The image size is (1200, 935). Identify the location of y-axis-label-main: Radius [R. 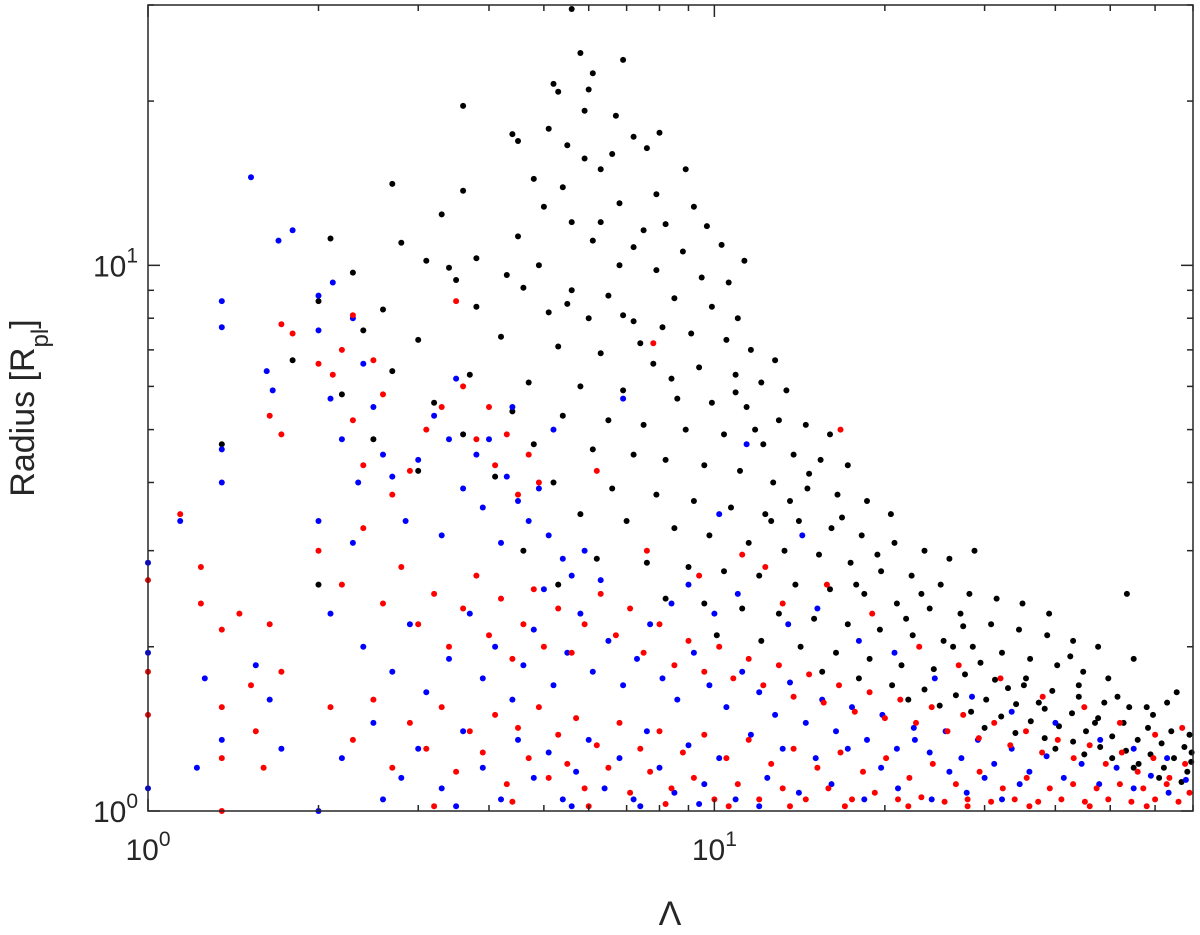
(23, 421).